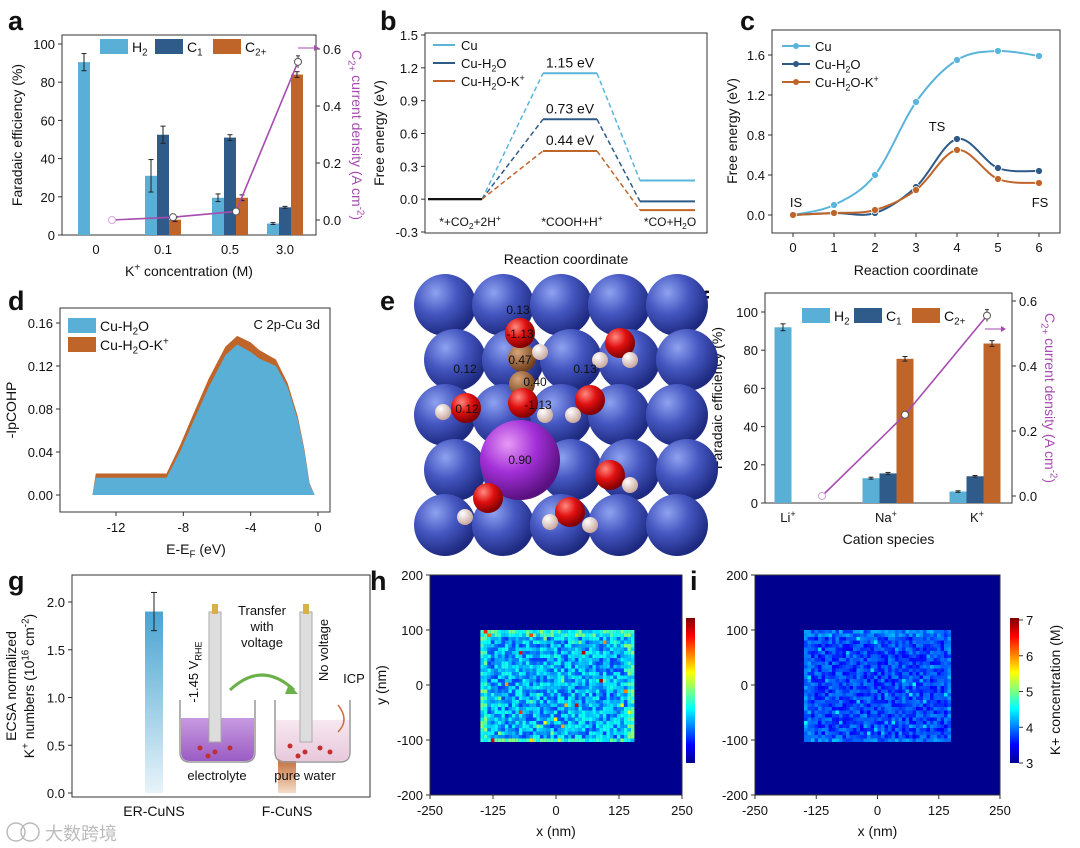  What do you see at coordinates (227, 46) in the screenshot?
I see `legend-swatch-c2` at bounding box center [227, 46].